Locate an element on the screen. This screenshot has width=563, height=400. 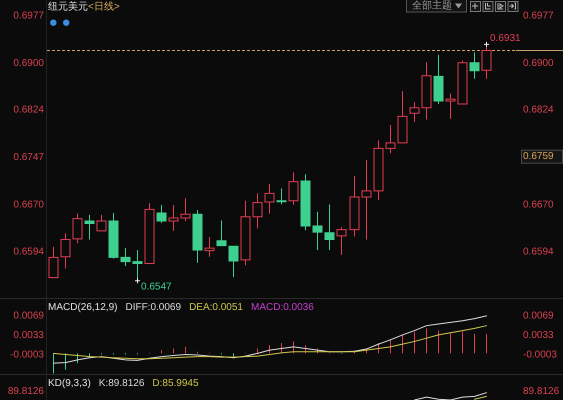
price-tag: 0.6759 is located at coordinates (542, 157).